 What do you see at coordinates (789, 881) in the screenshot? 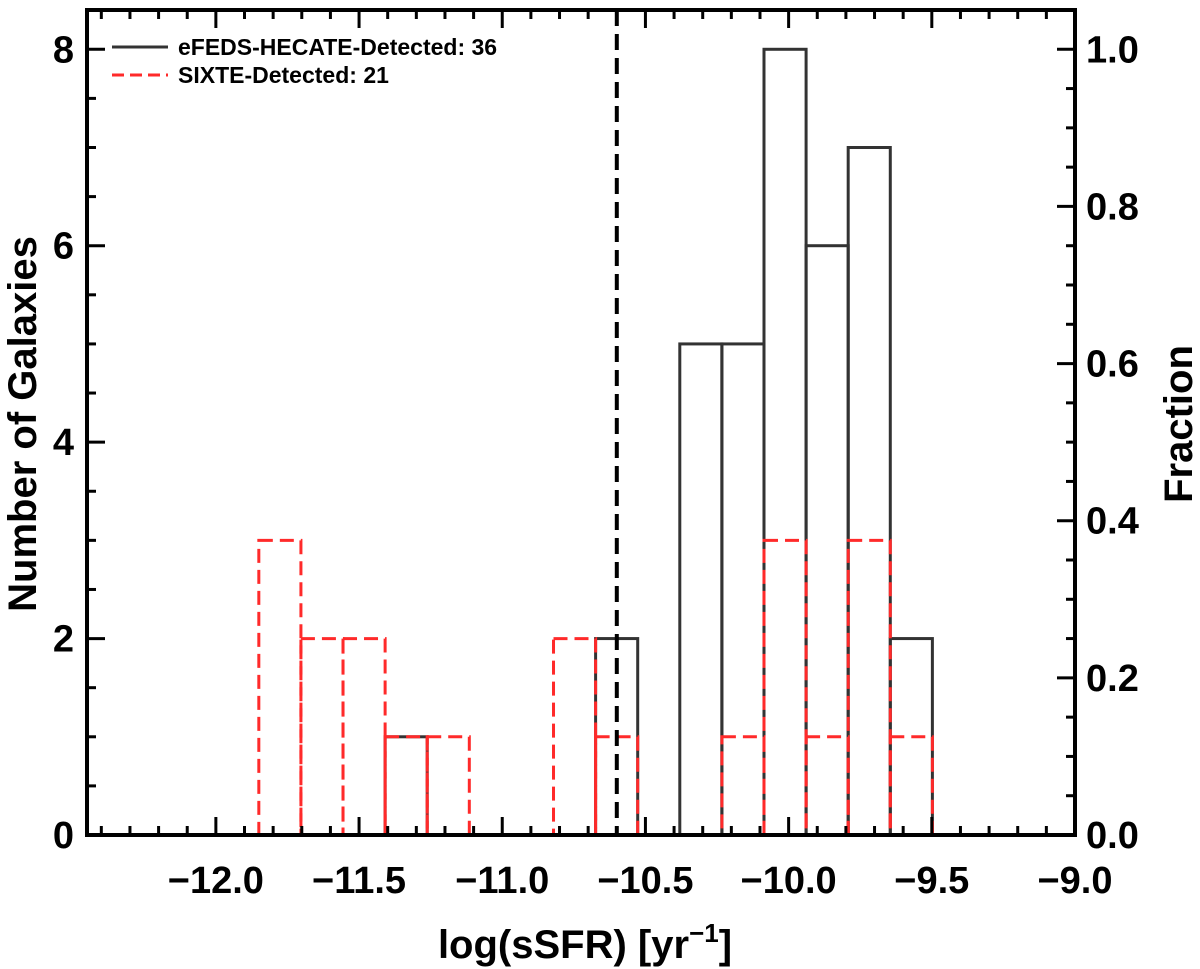
I see `x-tick-label: −10.0` at bounding box center [789, 881].